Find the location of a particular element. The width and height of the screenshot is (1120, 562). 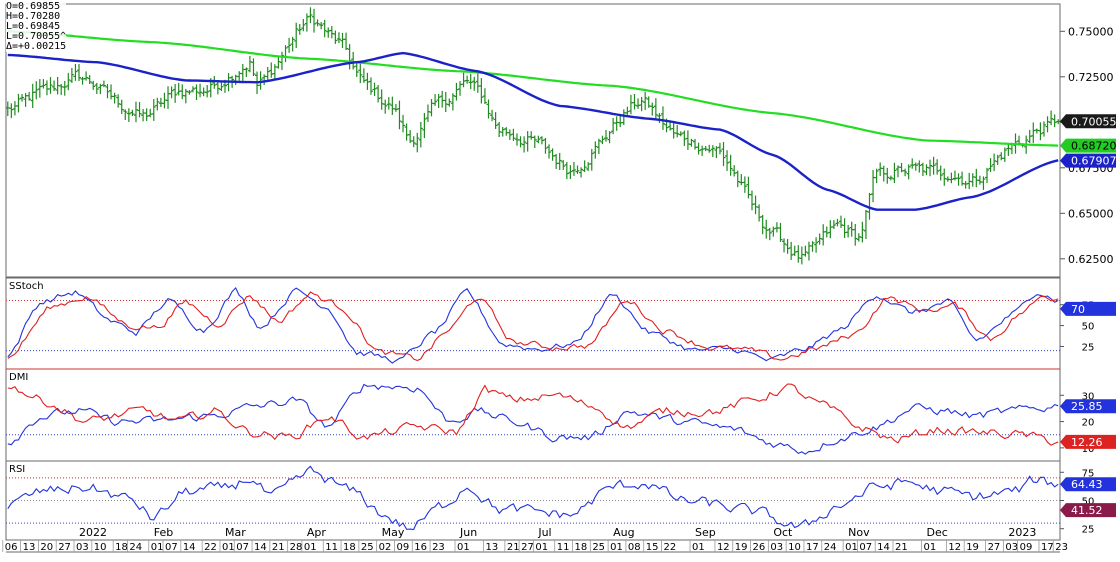

price-tag-ma_long: 0.68720 is located at coordinates (1088, 145).